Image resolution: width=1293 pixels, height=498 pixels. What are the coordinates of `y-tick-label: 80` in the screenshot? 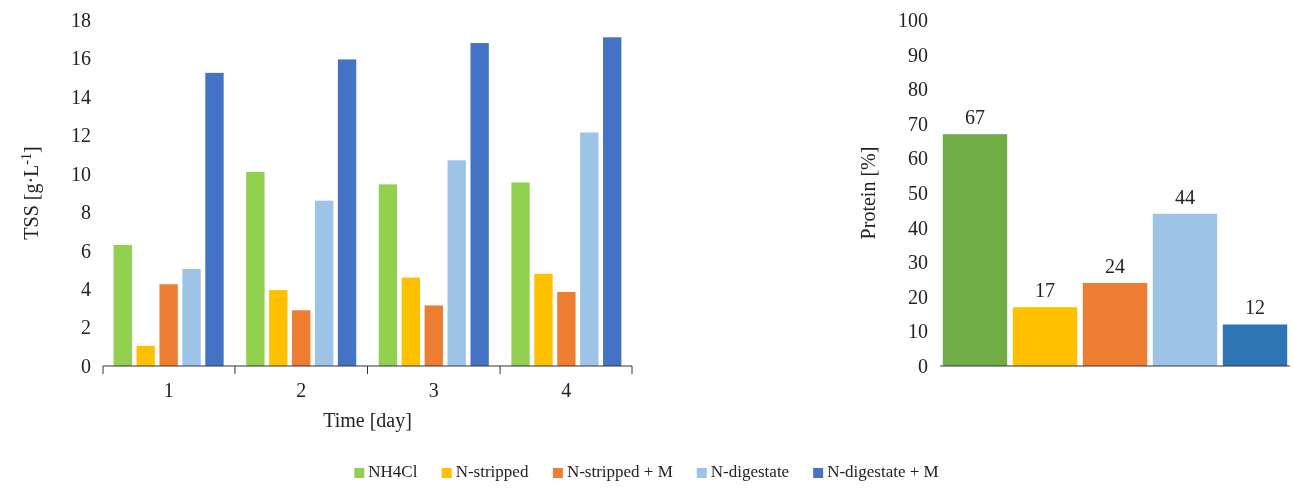 It's located at (918, 89).